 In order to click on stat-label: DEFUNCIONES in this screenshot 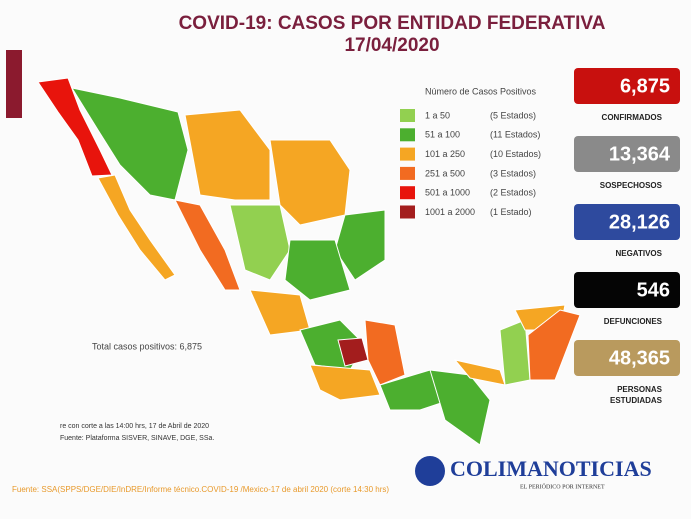, I will do `click(633, 321)`.